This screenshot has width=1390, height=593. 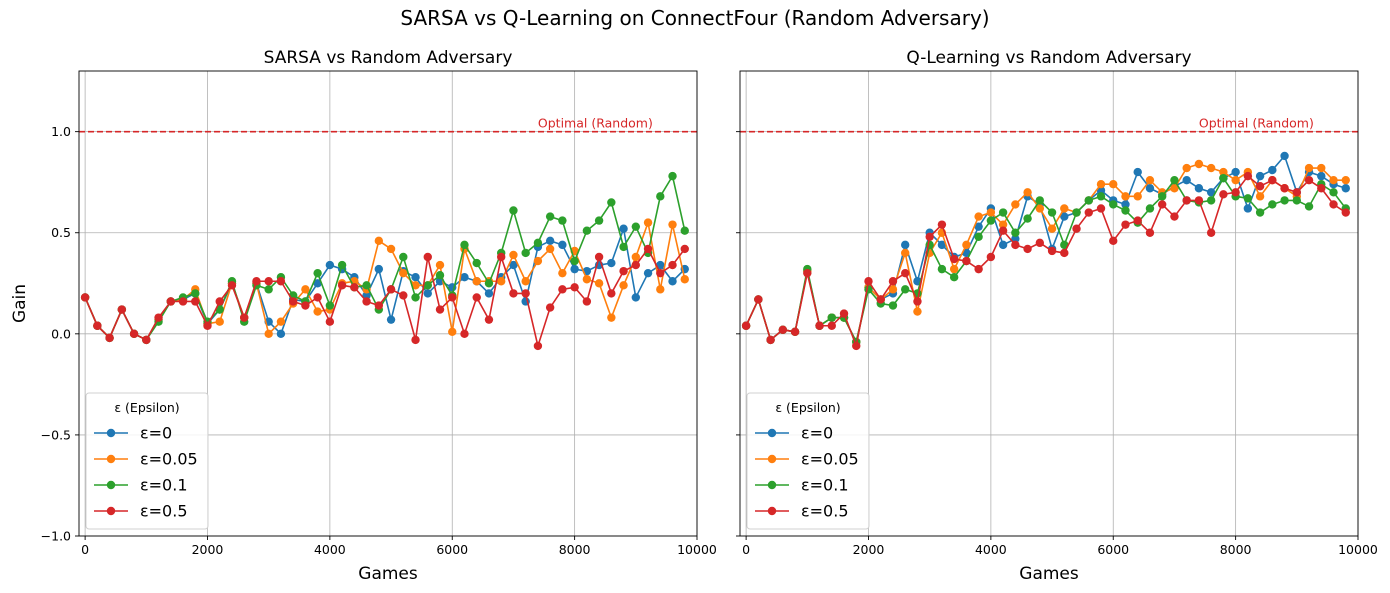 What do you see at coordinates (807, 407) in the screenshot?
I see `legend-title: ε (Epsilon)` at bounding box center [807, 407].